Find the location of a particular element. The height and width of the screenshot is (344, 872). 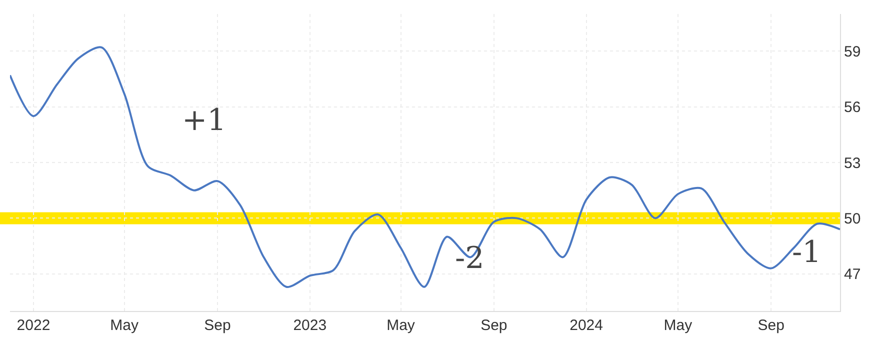

x-tick-label: 2023 is located at coordinates (310, 325).